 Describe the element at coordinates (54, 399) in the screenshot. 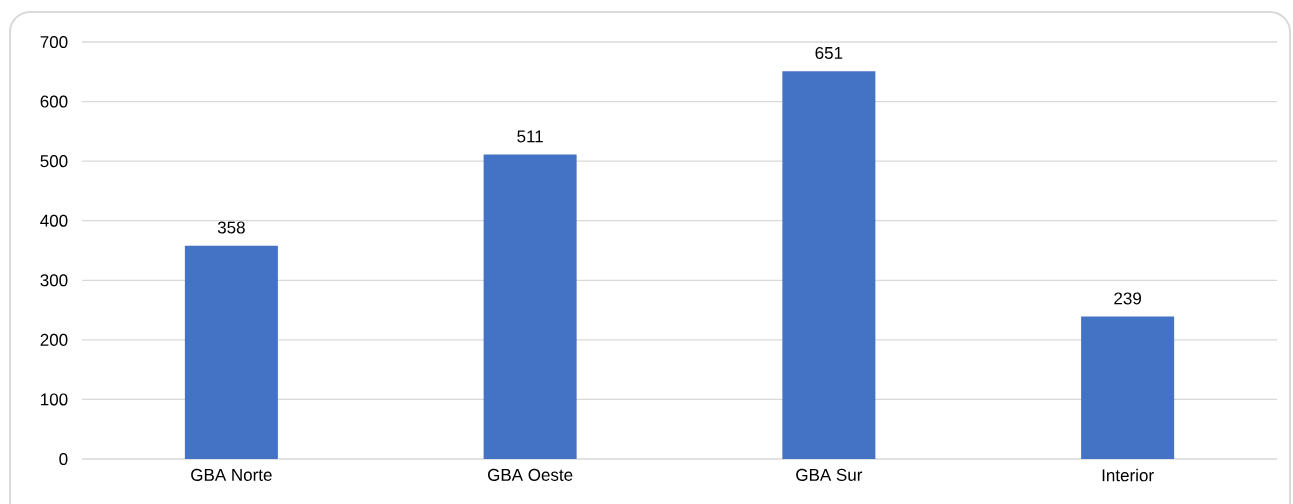

I see `y-tick-label: 100` at that location.